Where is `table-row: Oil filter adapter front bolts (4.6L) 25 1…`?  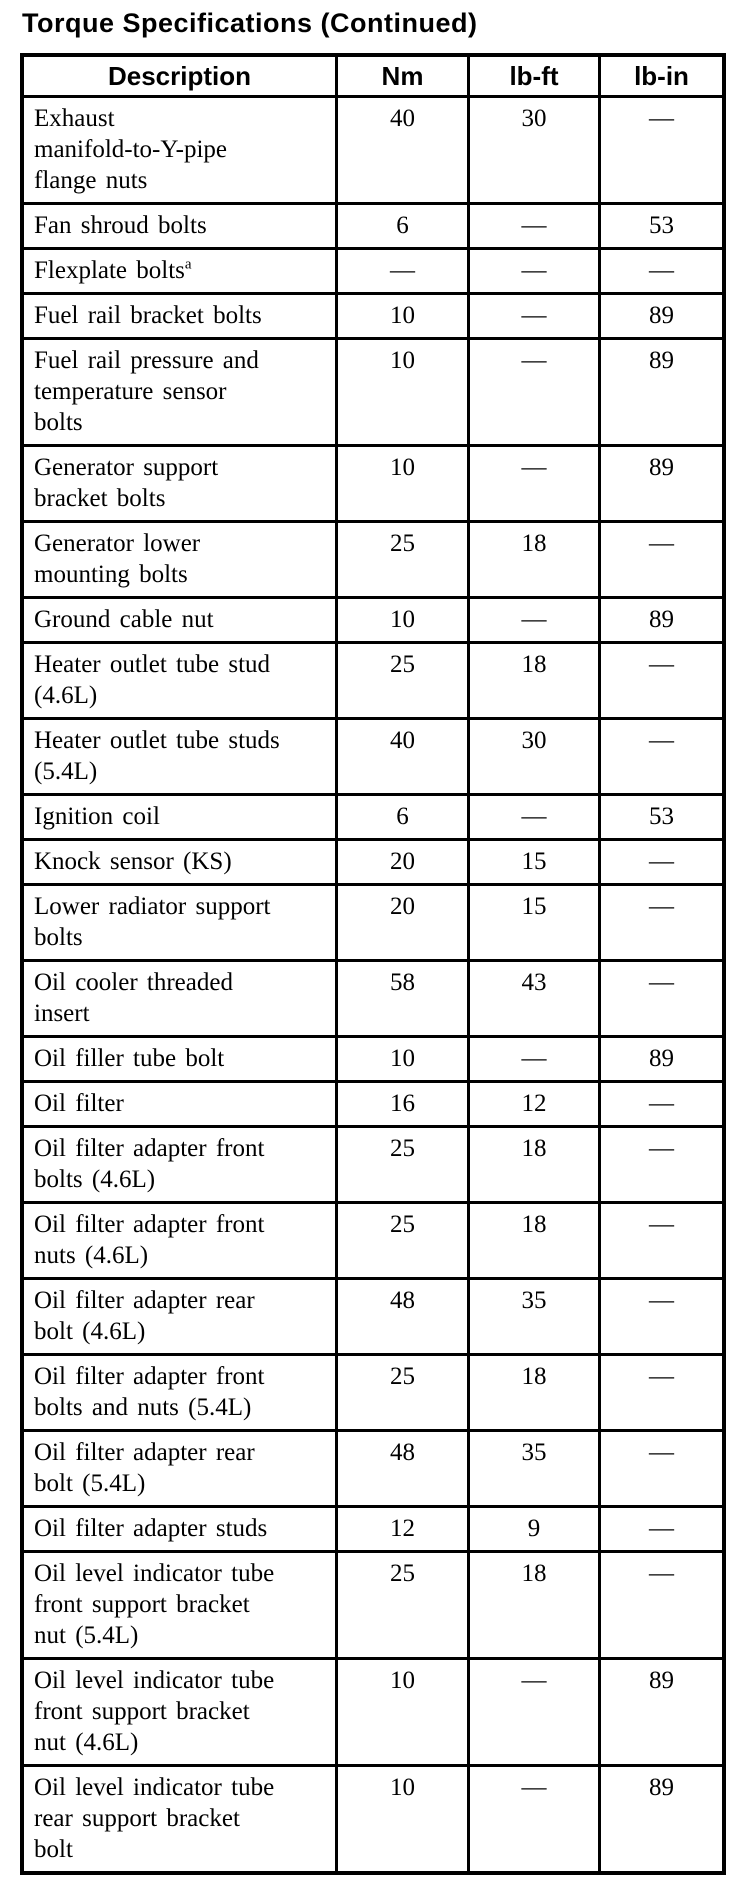 table-row: Oil filter adapter front bolts (4.6L) 25 1… is located at coordinates (373, 1164).